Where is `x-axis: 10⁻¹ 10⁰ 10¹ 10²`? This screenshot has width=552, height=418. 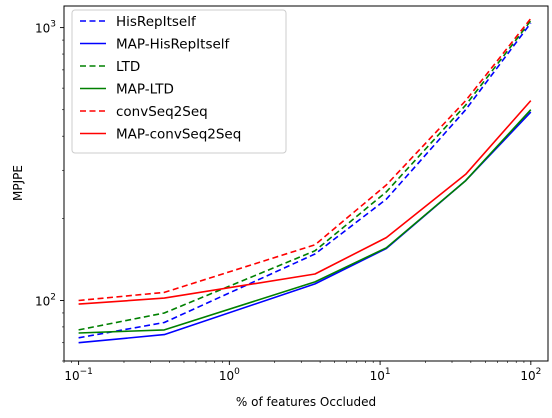
x-axis: 10⁻¹ 10⁰ 10¹ 10² is located at coordinates (302, 372).